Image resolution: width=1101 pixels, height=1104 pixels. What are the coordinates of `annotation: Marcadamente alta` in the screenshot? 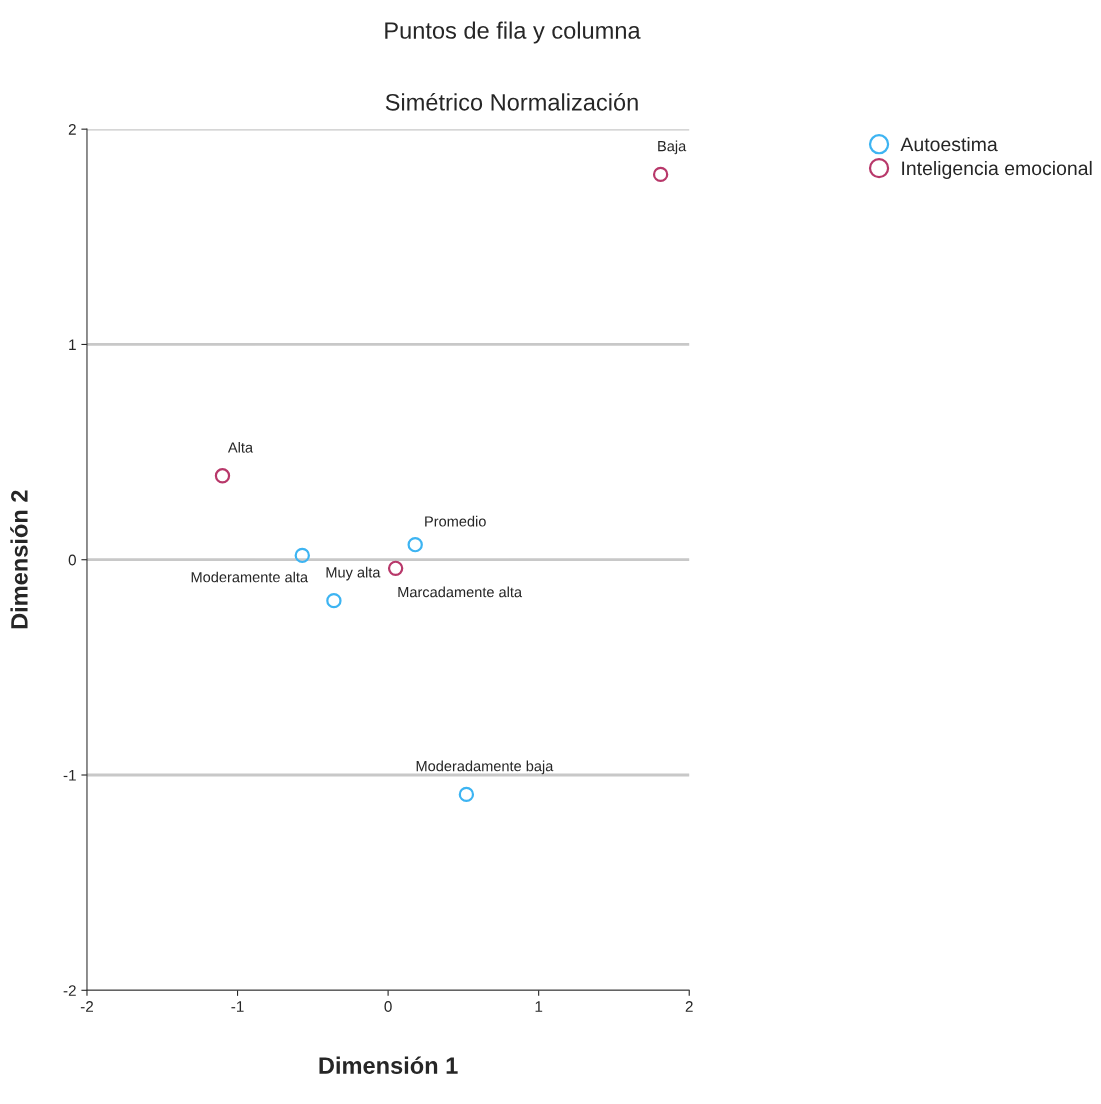 It's located at (460, 592).